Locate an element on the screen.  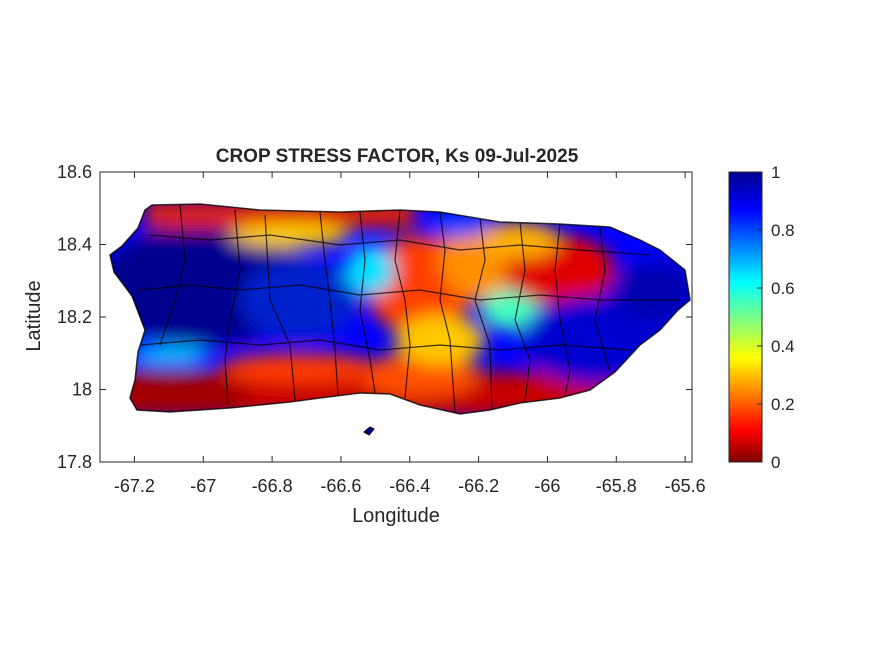
colorbar-tick-label: 1 is located at coordinates (775, 172).